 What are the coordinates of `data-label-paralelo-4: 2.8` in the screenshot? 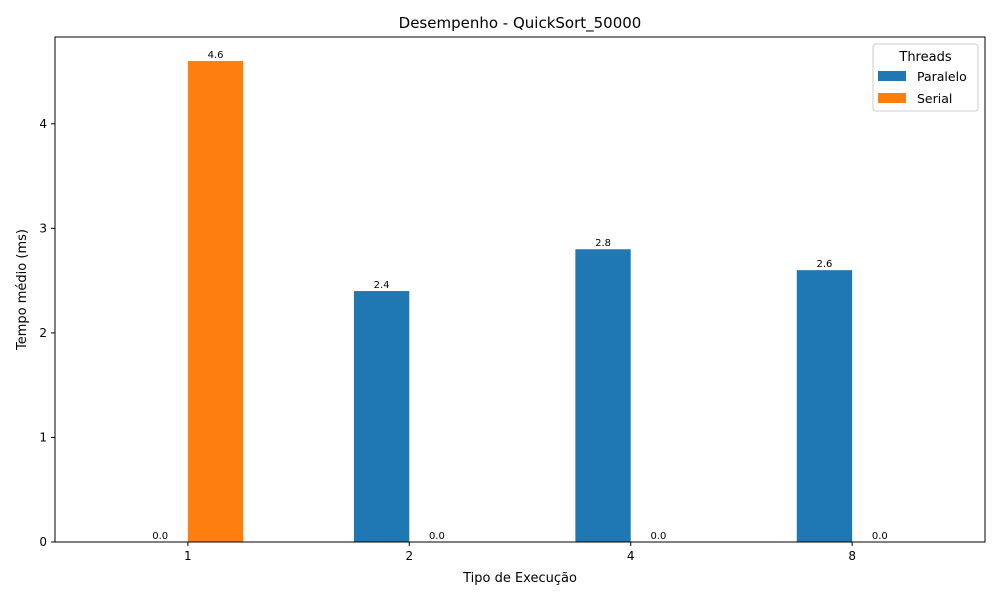 It's located at (603, 243).